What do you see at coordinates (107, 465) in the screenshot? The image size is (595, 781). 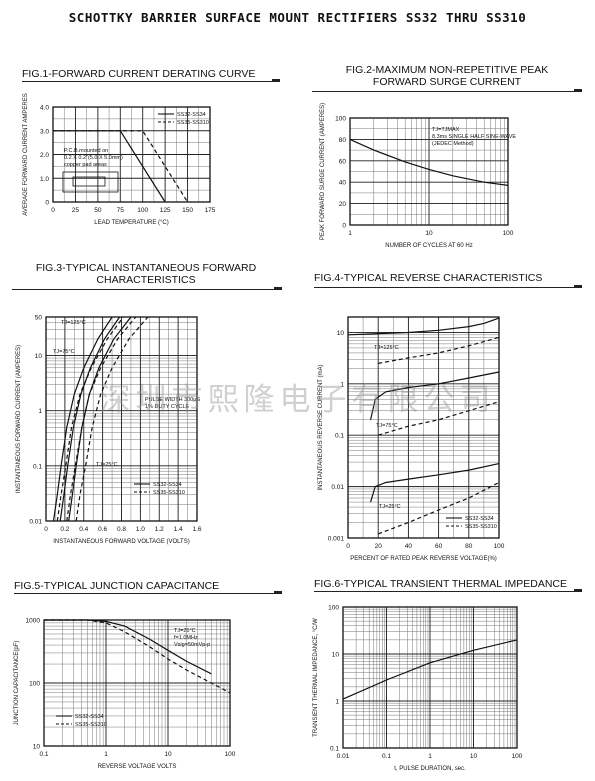 I see `fig3-annot-tj25: TJ=25°C` at bounding box center [107, 465].